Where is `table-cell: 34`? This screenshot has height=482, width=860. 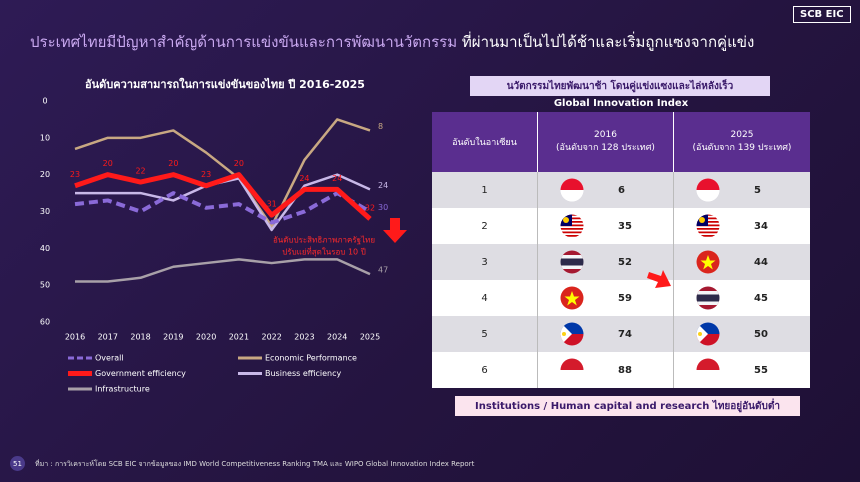
table-cell: 34 is located at coordinates (741, 226).